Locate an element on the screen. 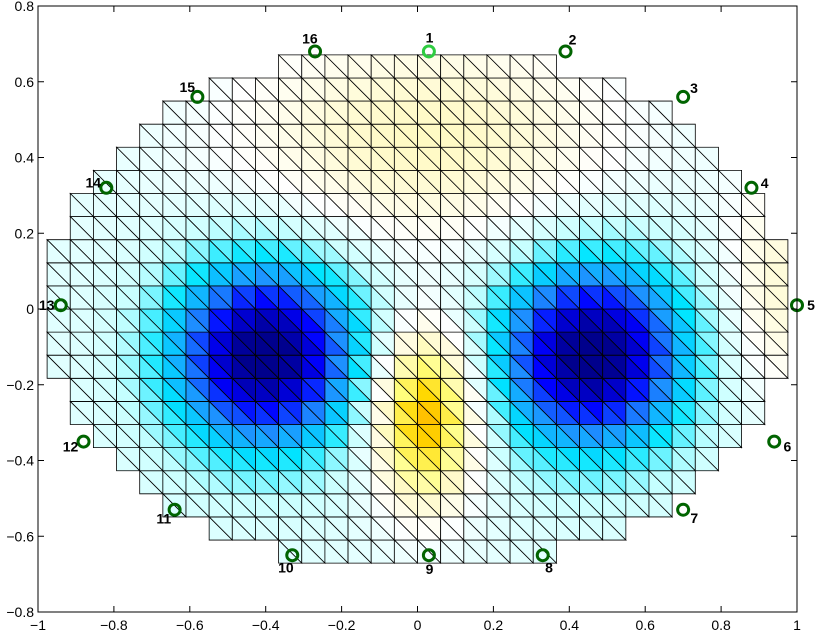 This screenshot has width=818, height=633. y-tick-label: 0 is located at coordinates (30, 309).